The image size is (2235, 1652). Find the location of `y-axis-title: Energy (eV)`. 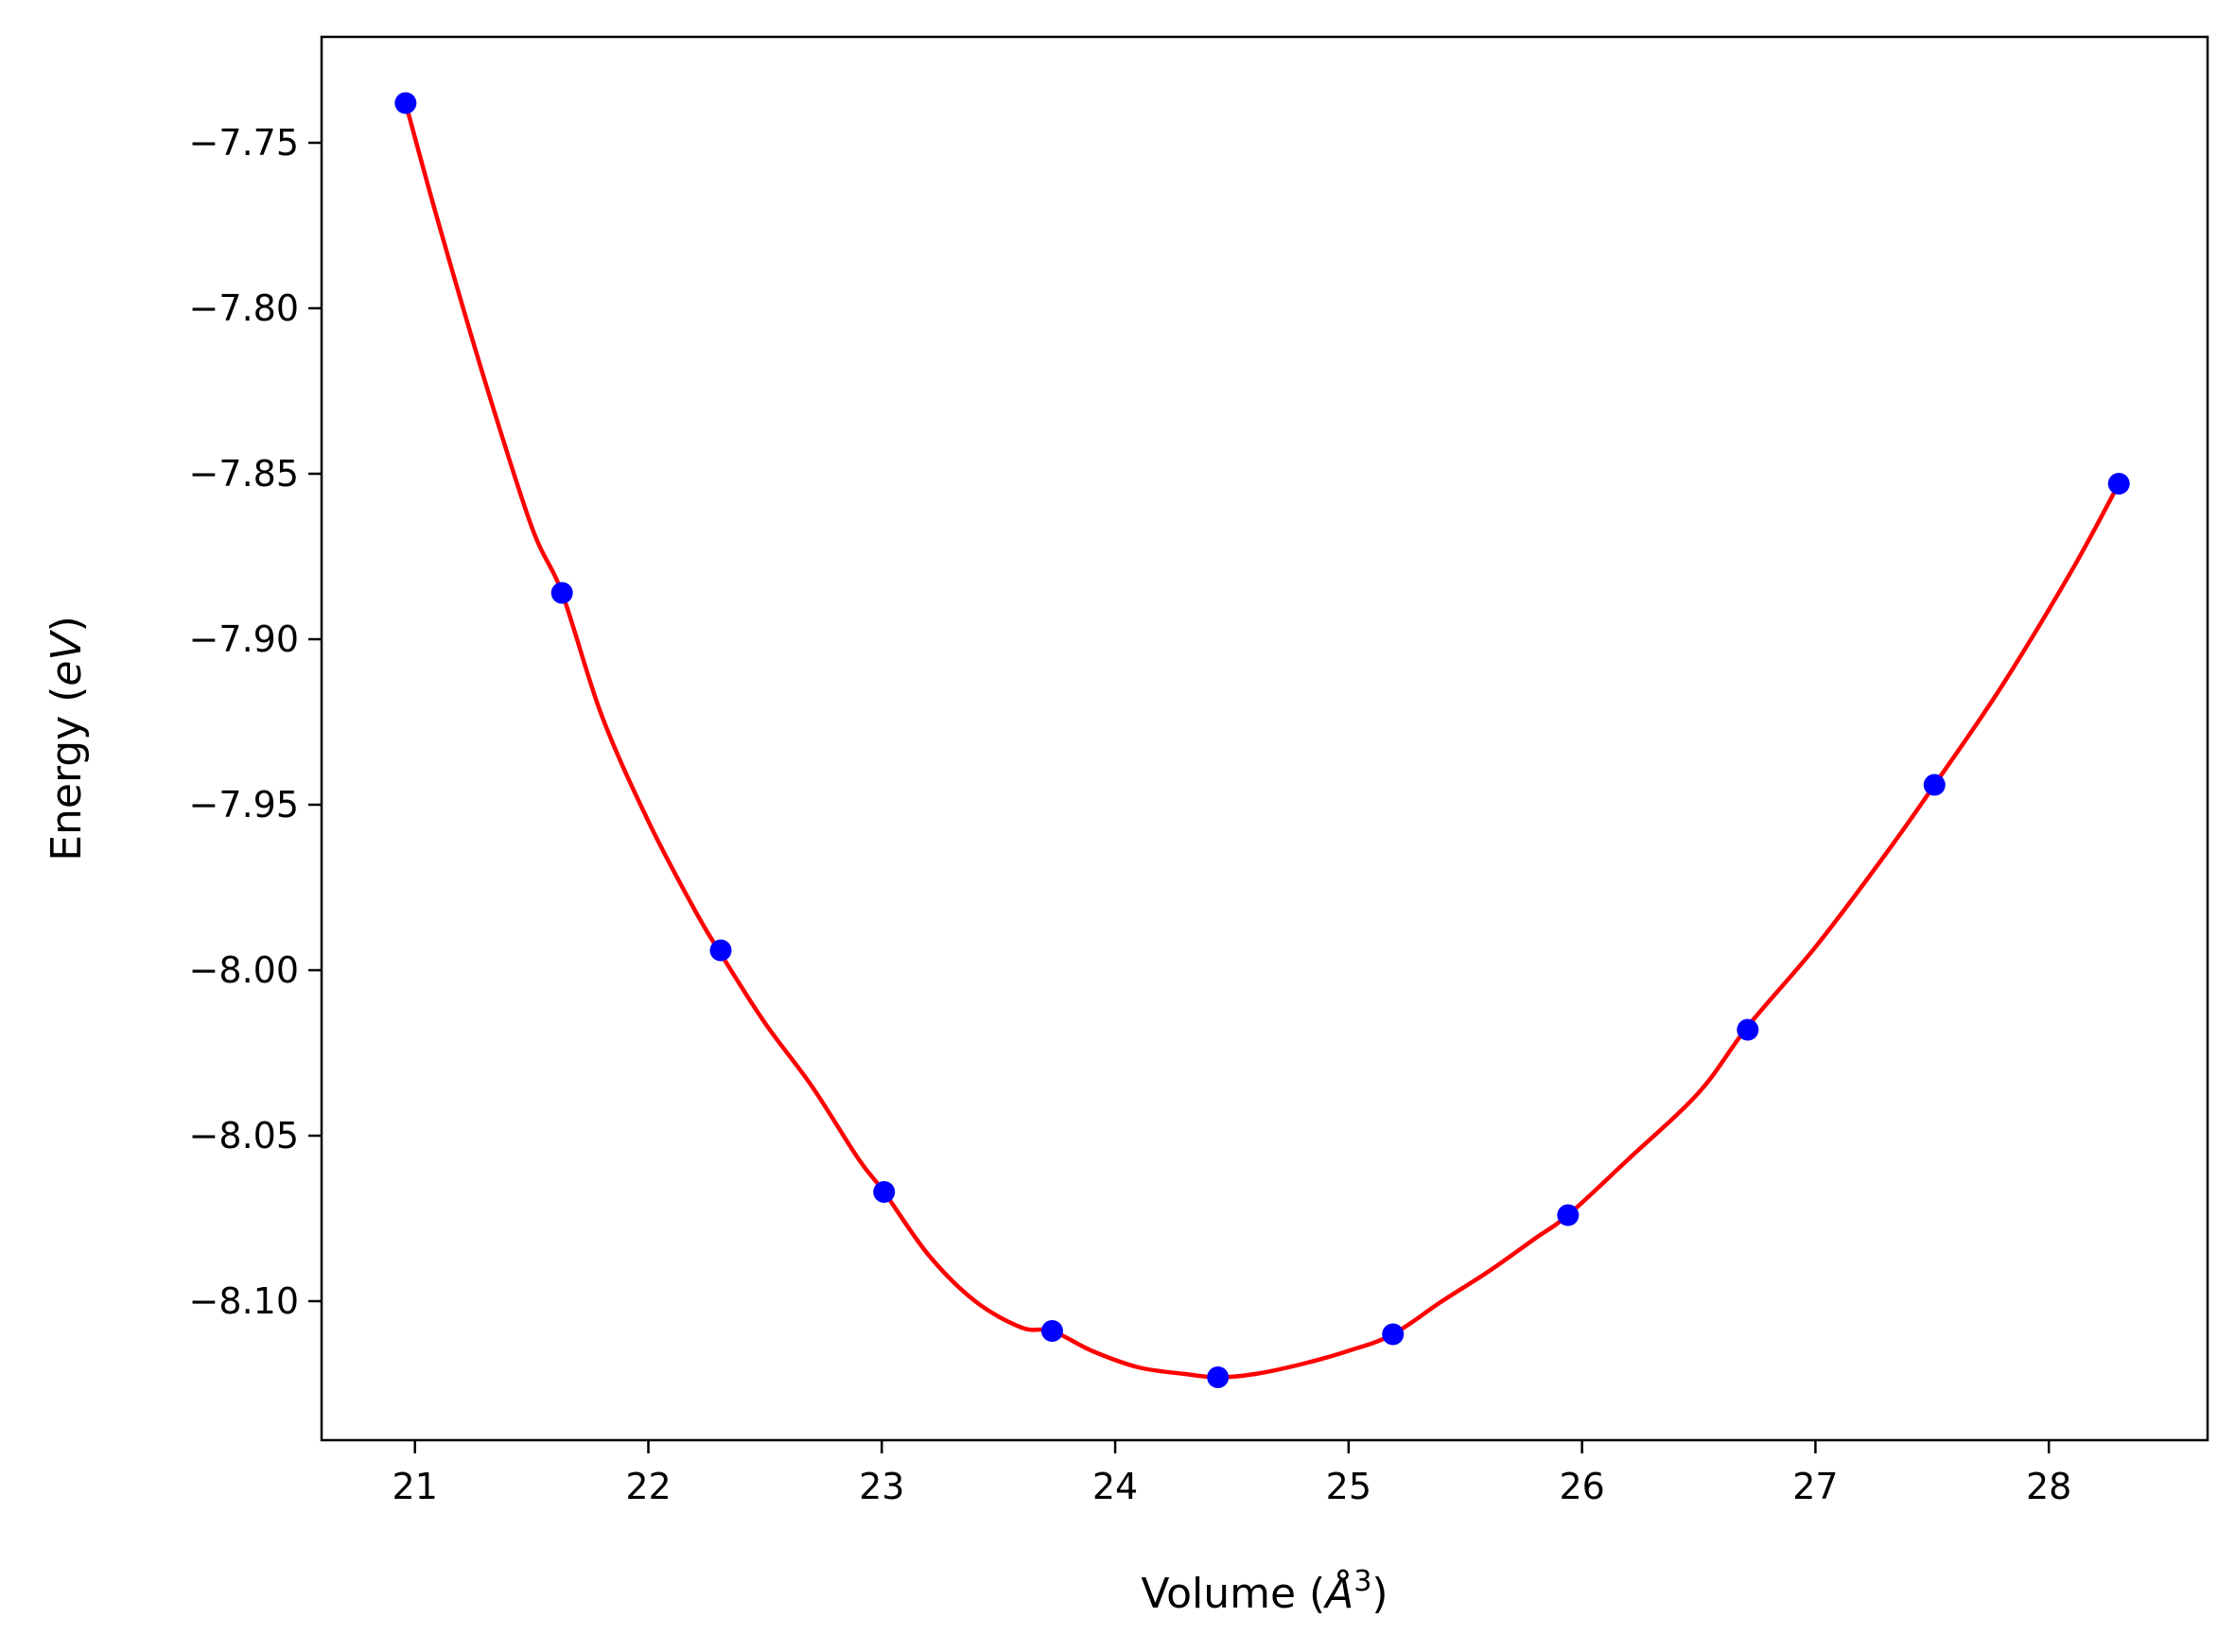

y-axis-title: Energy (eV) is located at coordinates (67, 738).